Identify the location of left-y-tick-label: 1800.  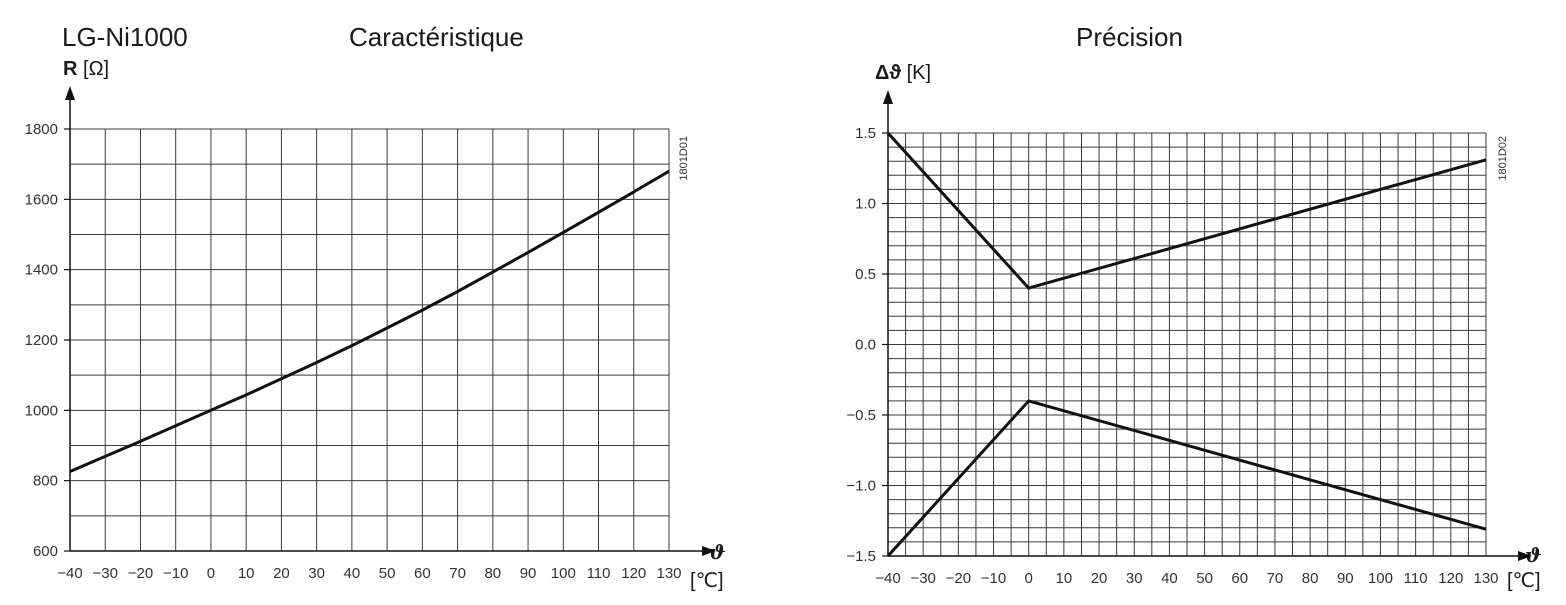
(41, 129).